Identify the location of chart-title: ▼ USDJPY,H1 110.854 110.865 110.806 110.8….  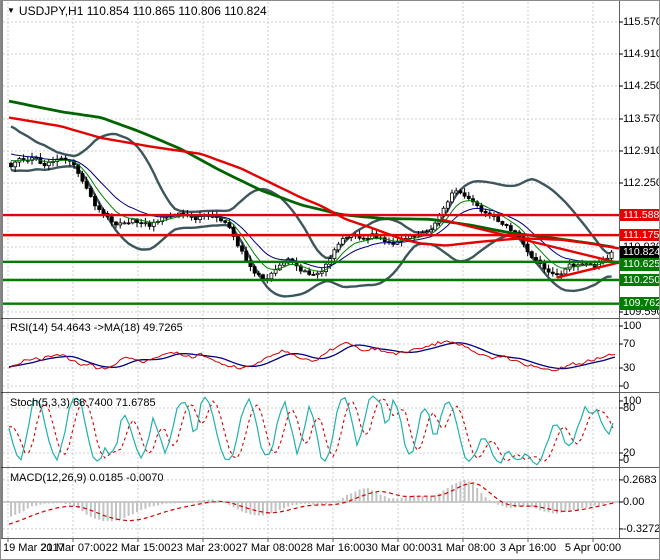
(137, 11).